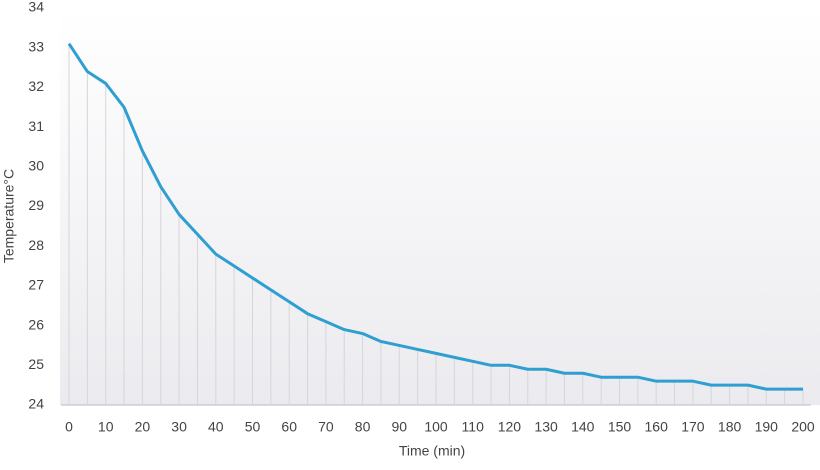 This screenshot has width=820, height=470. I want to click on y-tick-label: 28, so click(36, 245).